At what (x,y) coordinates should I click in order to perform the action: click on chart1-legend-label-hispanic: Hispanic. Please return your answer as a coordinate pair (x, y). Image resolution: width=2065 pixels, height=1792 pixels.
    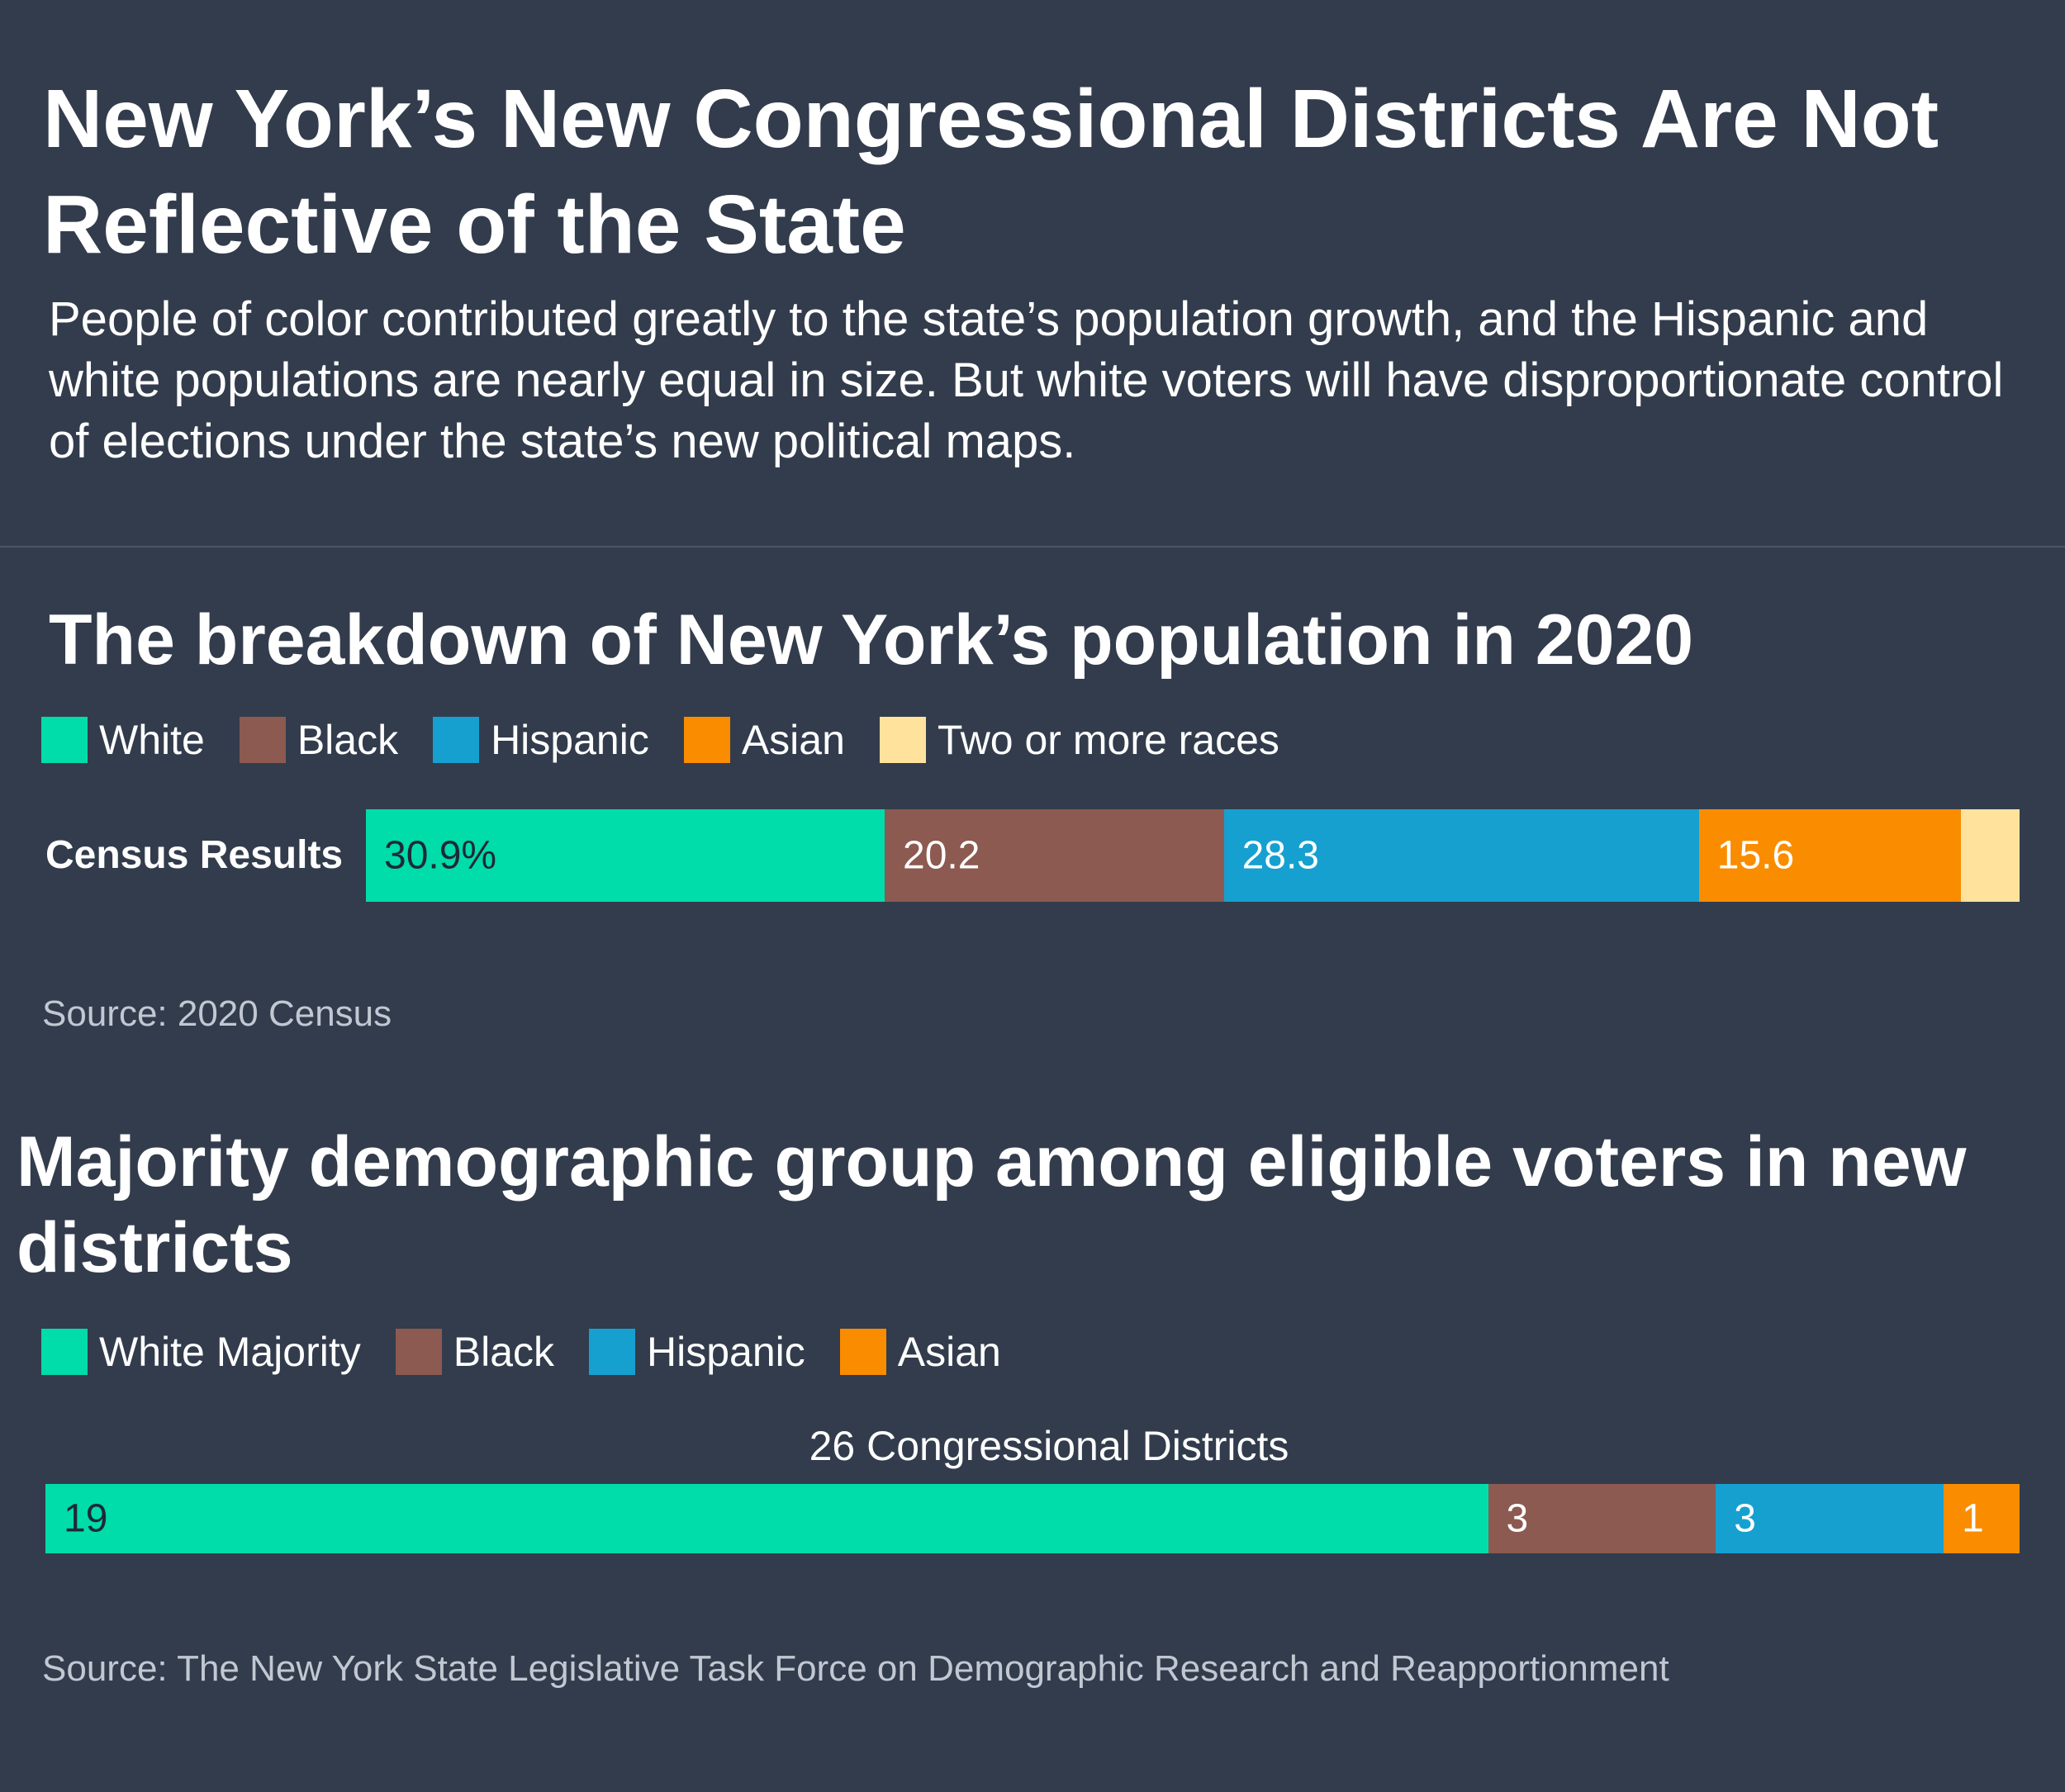
    Looking at the image, I should click on (570, 740).